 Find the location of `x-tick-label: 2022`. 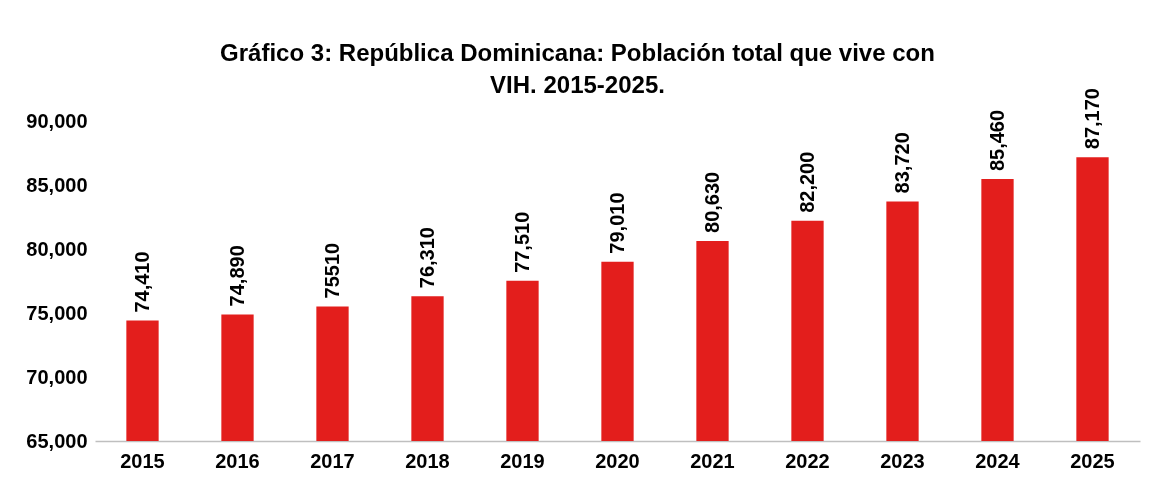

x-tick-label: 2022 is located at coordinates (807, 460).